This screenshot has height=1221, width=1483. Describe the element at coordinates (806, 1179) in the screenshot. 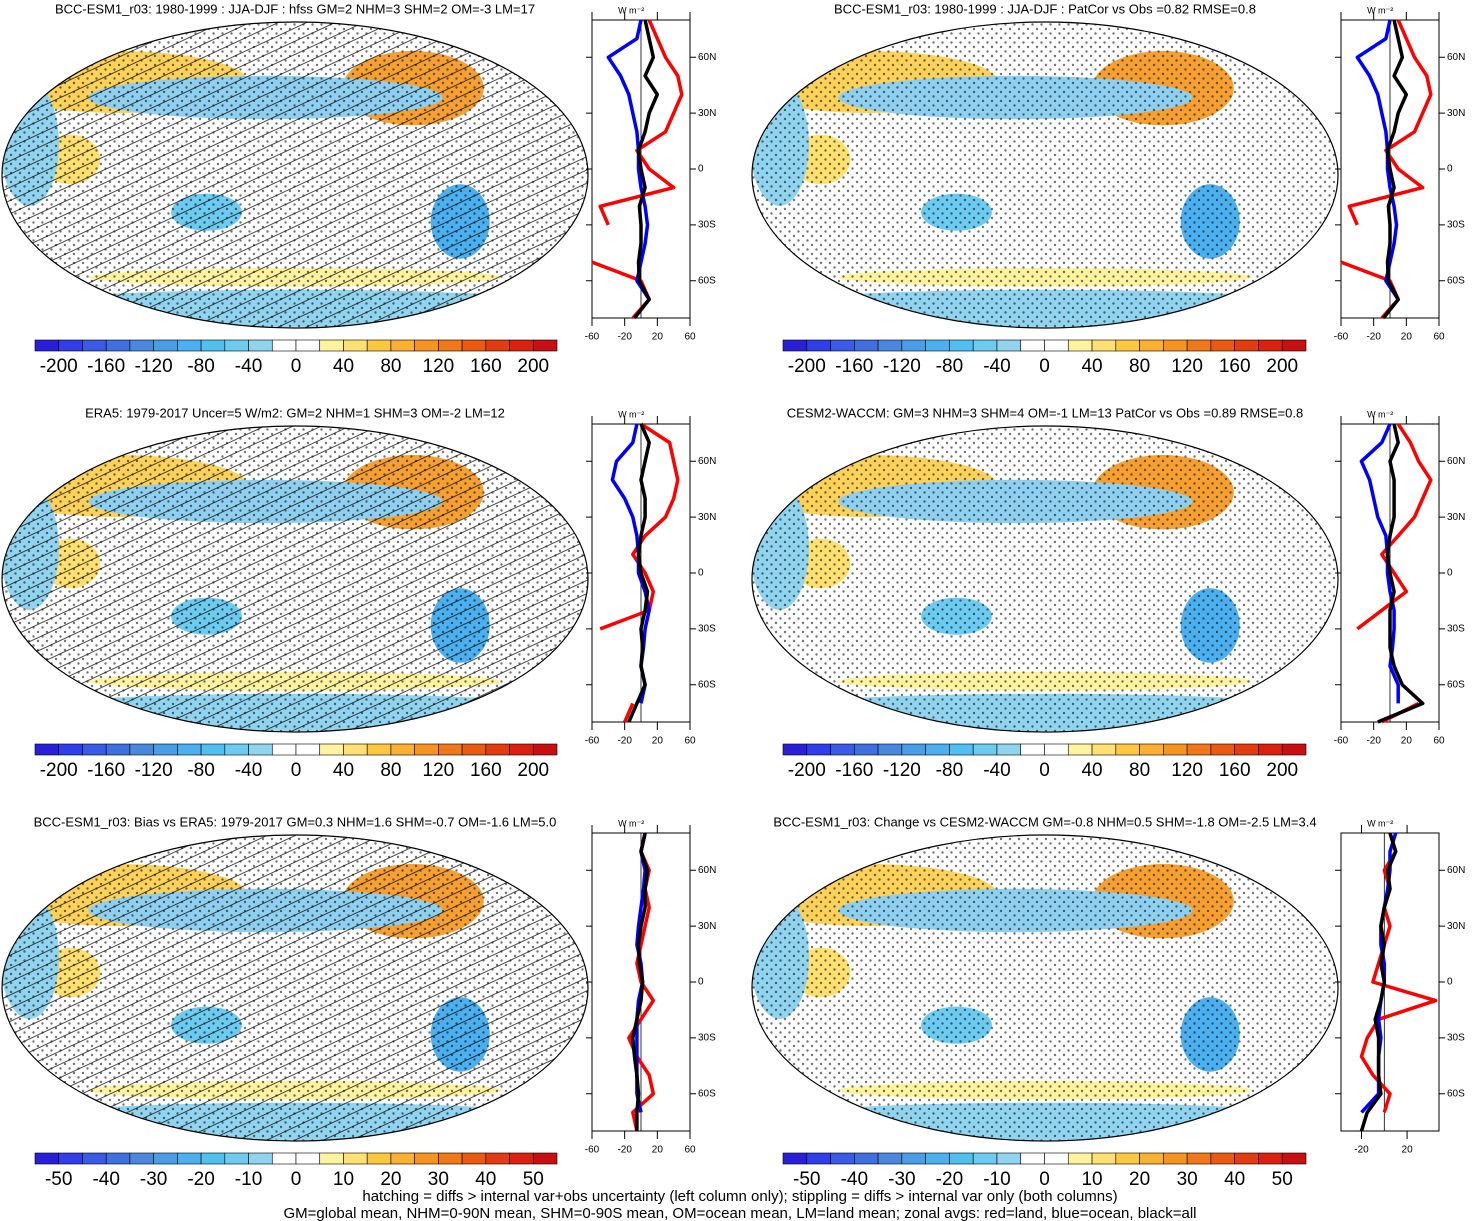

I see `colorbar-label: -50` at that location.